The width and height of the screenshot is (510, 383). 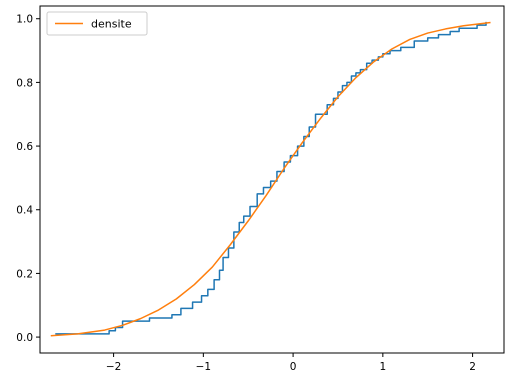 I want to click on x-axis: −2 −1 0 1 2, so click(x=291, y=363).